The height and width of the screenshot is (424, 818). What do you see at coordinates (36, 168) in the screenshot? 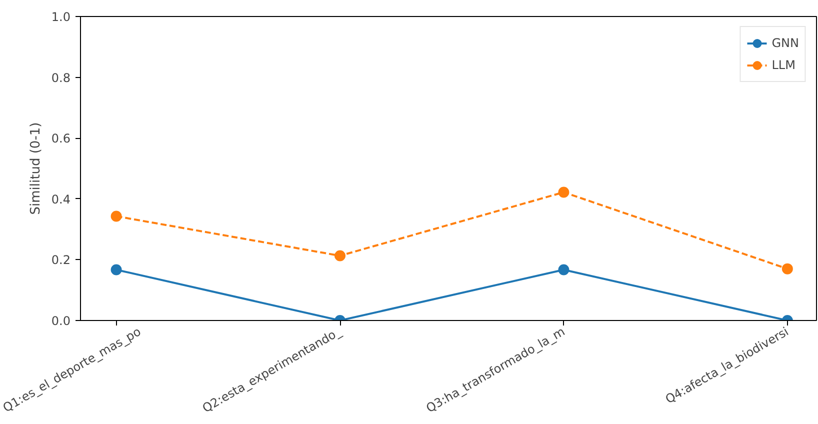
I see `y-axis-title: Similitud (0-1)` at bounding box center [36, 168].